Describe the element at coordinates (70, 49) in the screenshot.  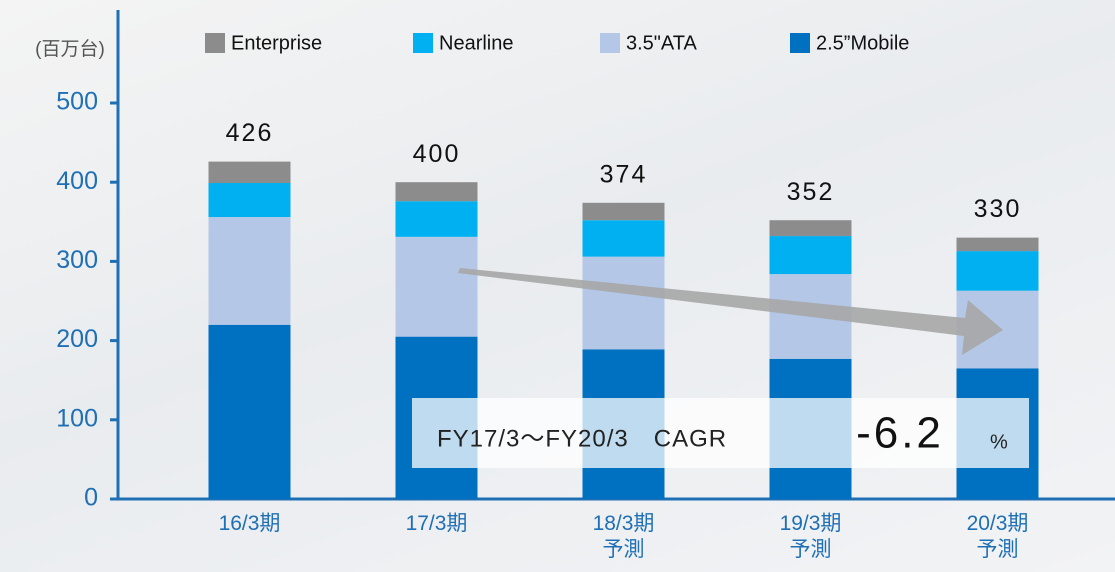
I see `unit-label: (百万台)` at that location.